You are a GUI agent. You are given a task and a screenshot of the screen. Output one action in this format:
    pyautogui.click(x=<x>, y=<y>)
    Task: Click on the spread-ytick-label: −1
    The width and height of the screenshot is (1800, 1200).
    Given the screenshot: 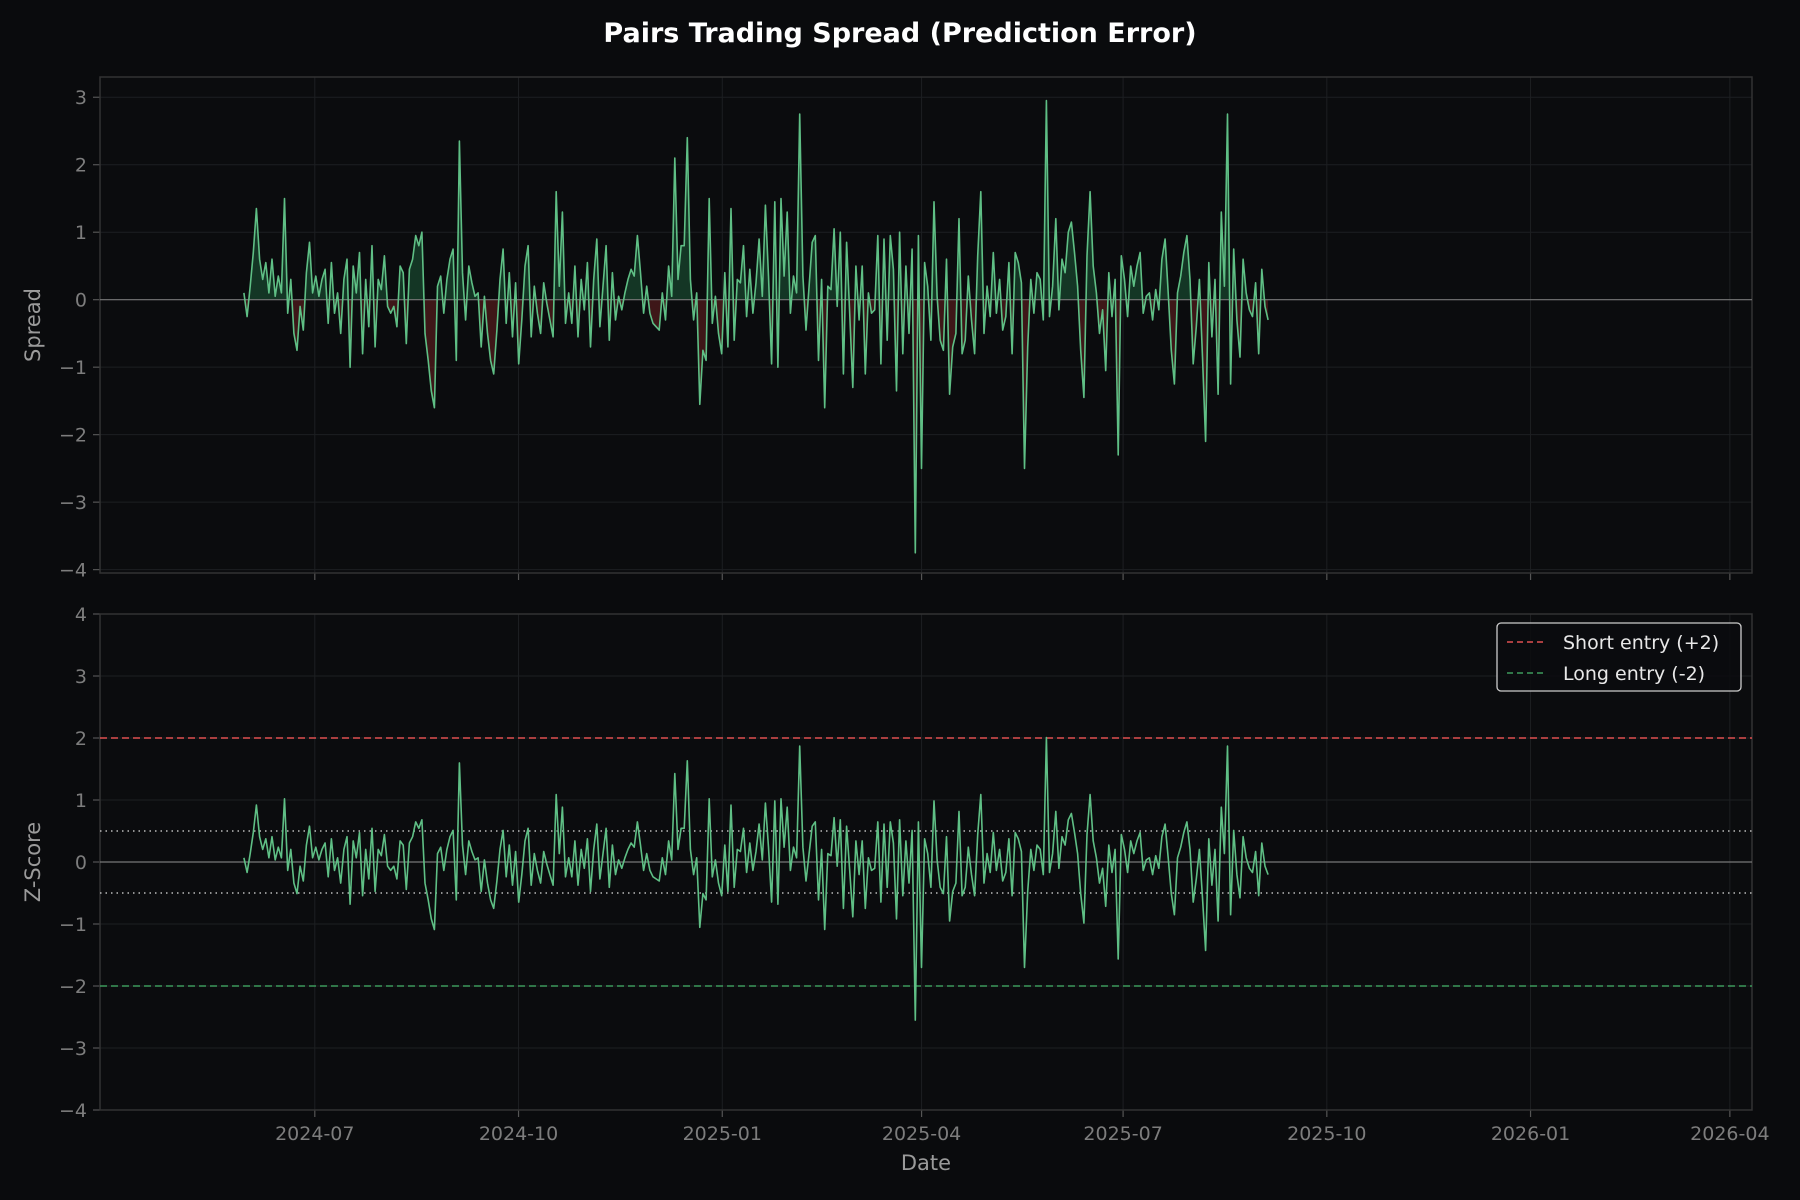 What is the action you would take?
    pyautogui.click(x=73, y=368)
    